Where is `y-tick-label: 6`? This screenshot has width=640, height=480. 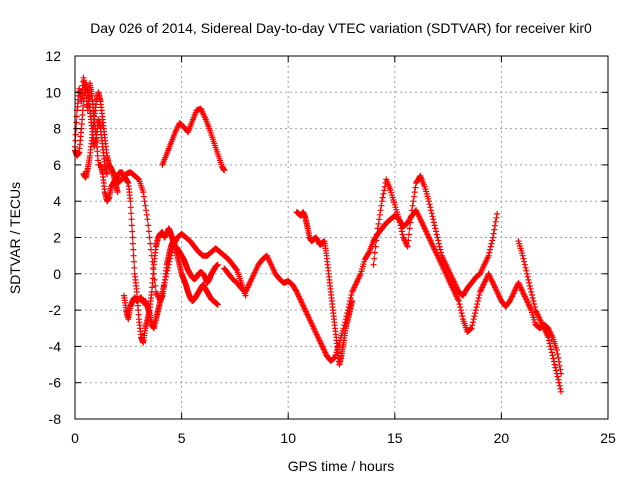
y-tick-label: 6 is located at coordinates (57, 165).